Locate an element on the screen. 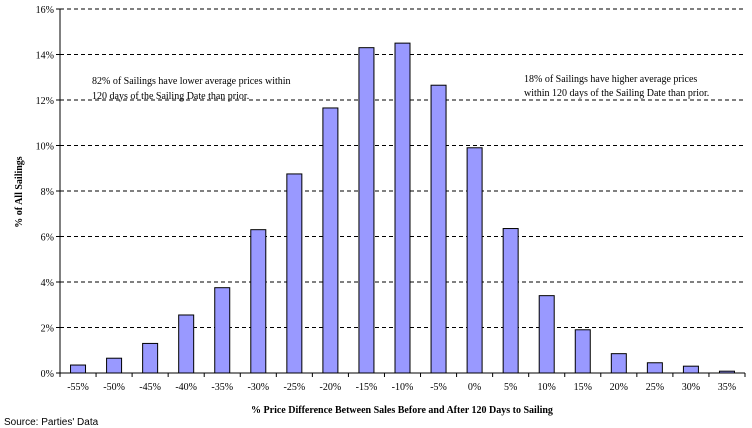  y-tick-label: 2% is located at coordinates (47, 329).